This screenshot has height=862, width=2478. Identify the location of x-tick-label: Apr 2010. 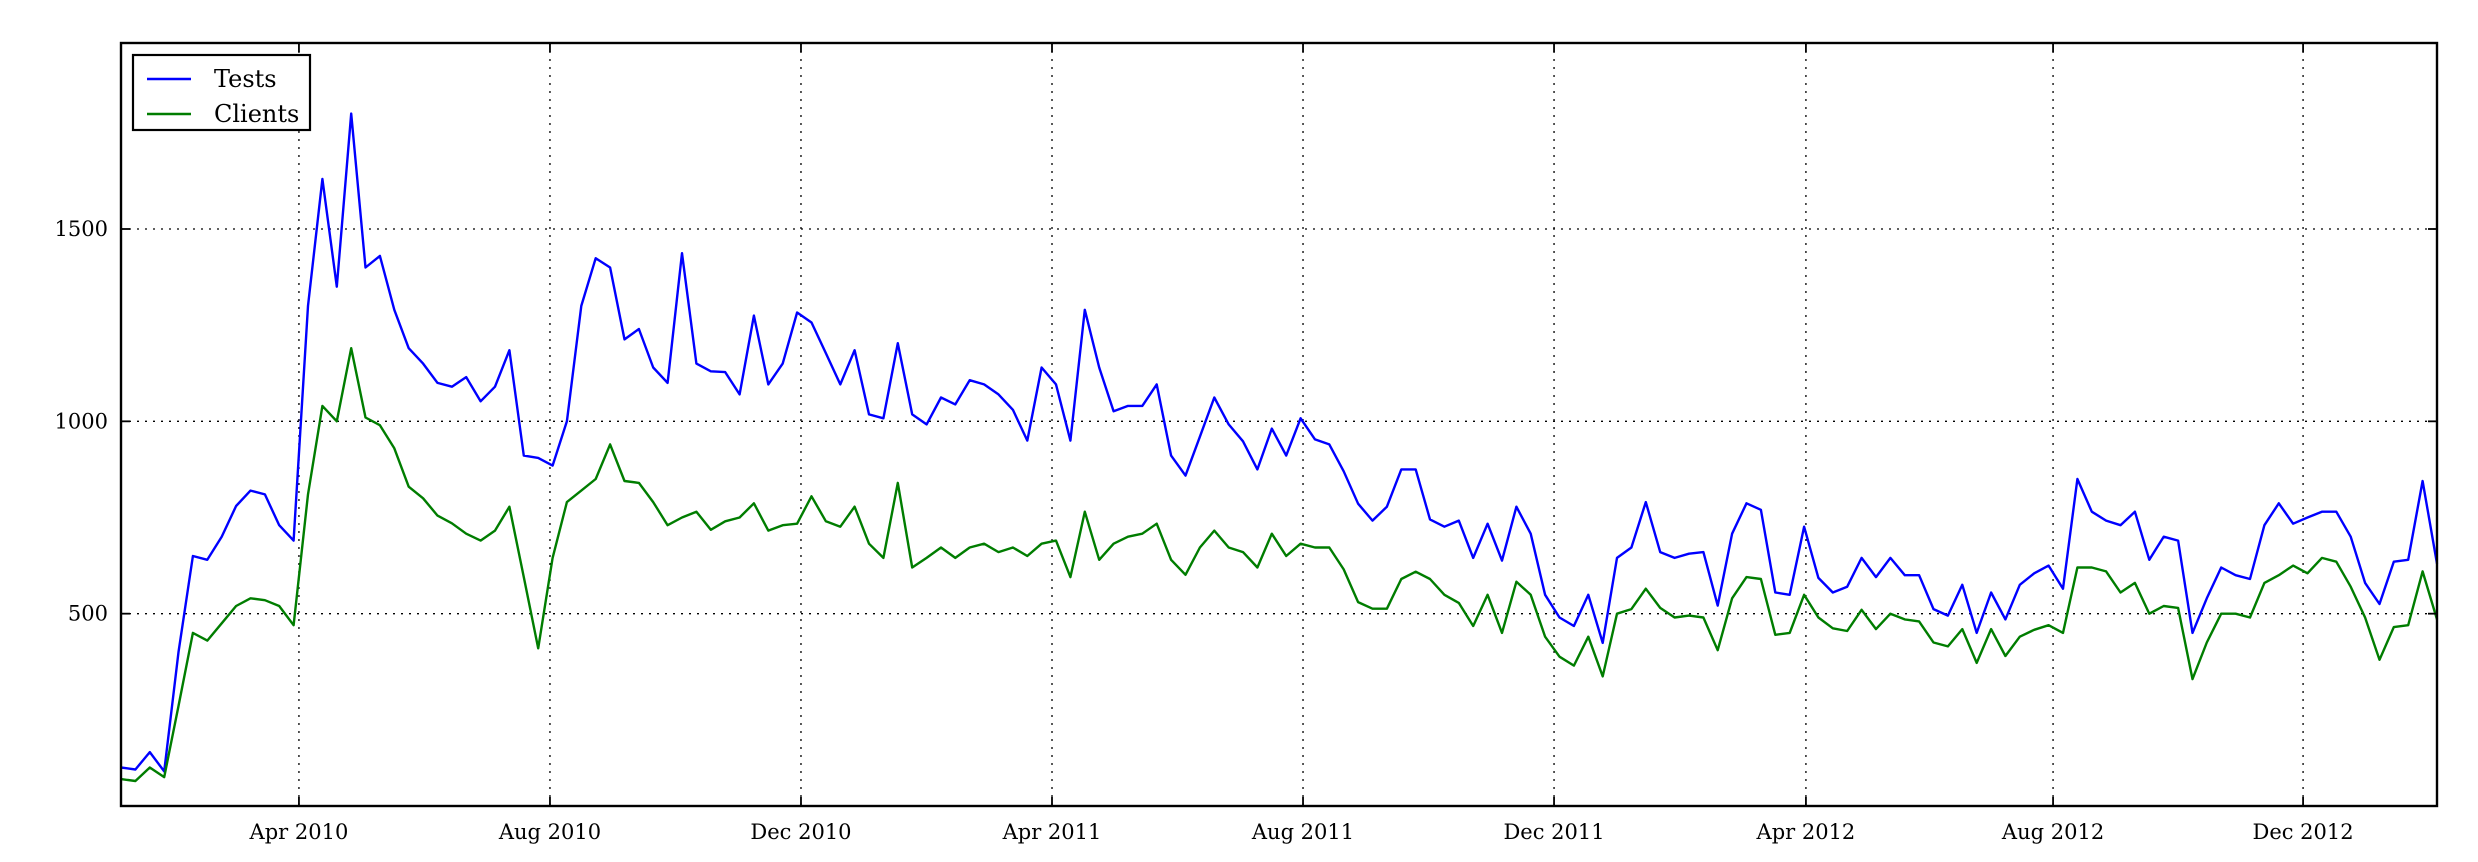
(299, 832).